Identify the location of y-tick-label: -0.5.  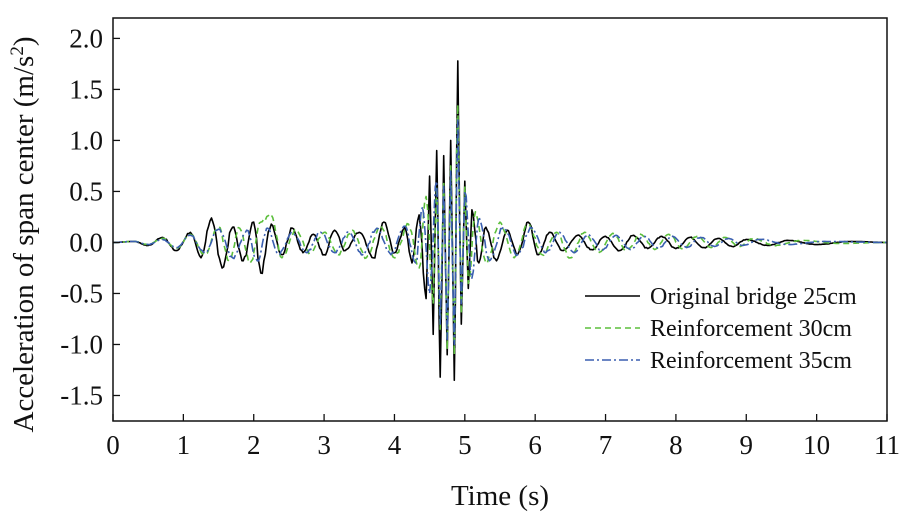
(81, 293).